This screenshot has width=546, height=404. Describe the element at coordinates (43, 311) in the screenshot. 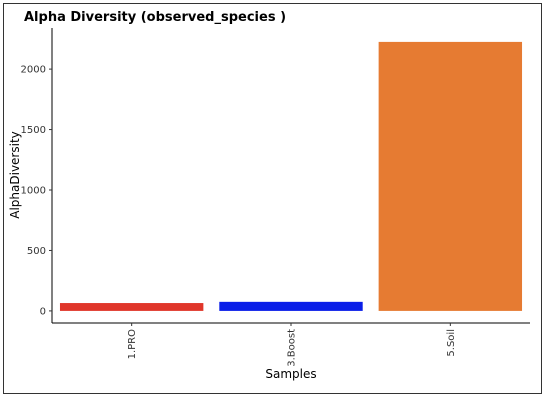

I see `y-tick-label: 0` at that location.